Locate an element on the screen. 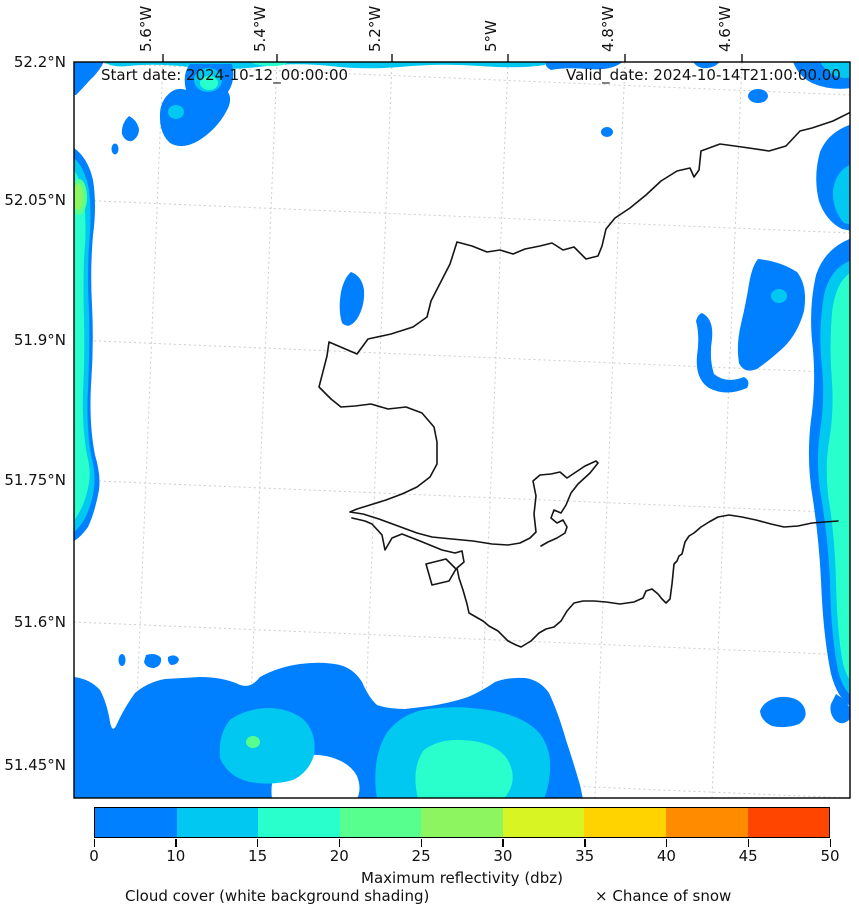 The image size is (859, 914). legend-cloud-label: Cloud cover (white background shading) is located at coordinates (277, 896).